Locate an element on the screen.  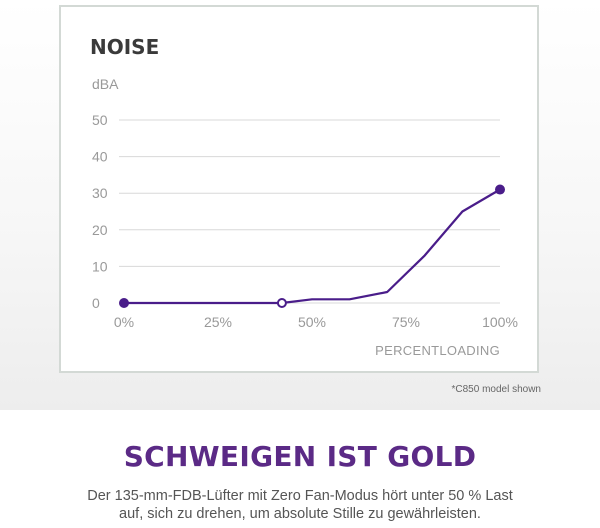
y-tick-labels: 0 10 20 30 40 50 is located at coordinates (100, 211).